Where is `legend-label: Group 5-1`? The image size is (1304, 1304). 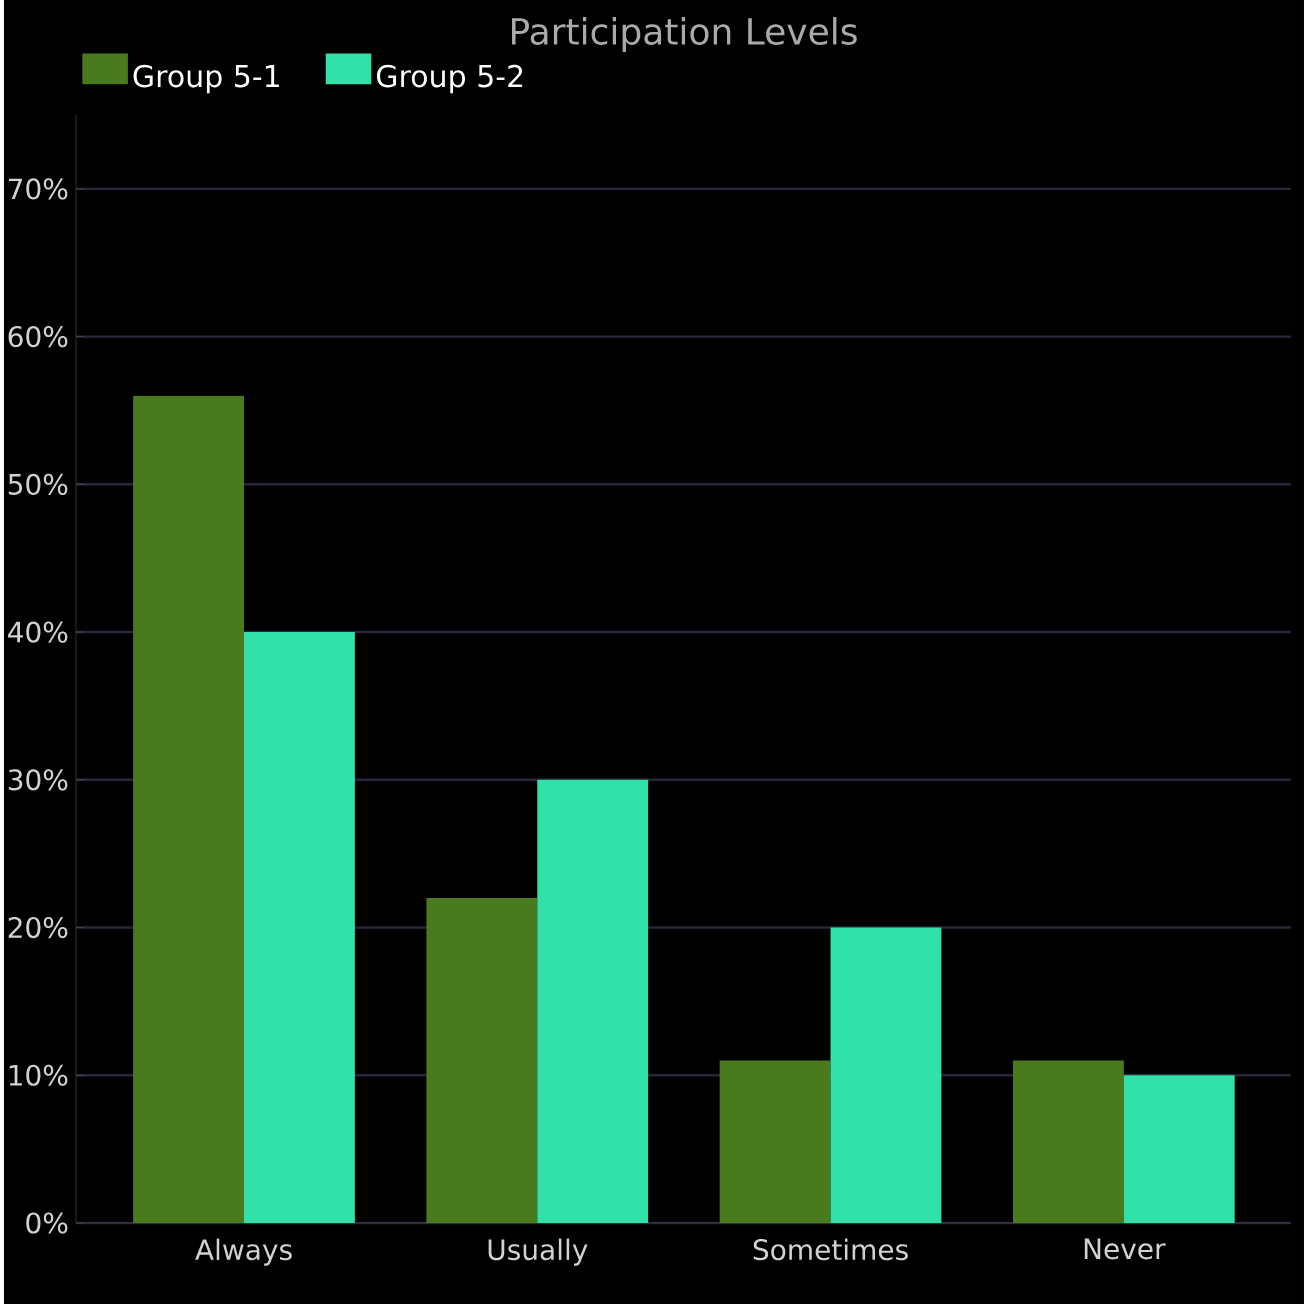
legend-label: Group 5-1 is located at coordinates (206, 79).